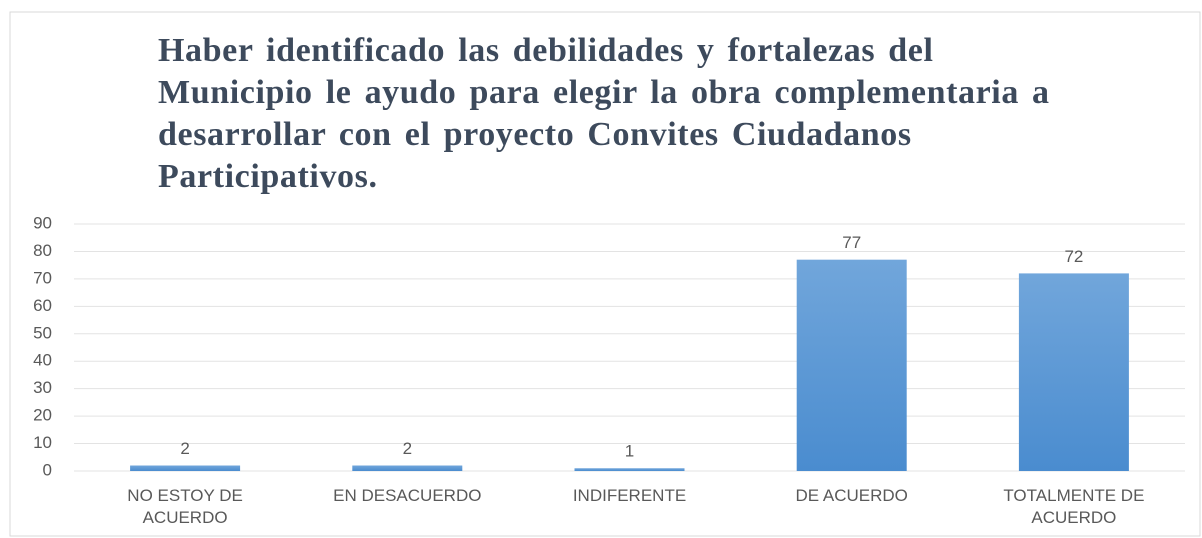  What do you see at coordinates (42, 332) in the screenshot?
I see `y-tick-label: 50` at bounding box center [42, 332].